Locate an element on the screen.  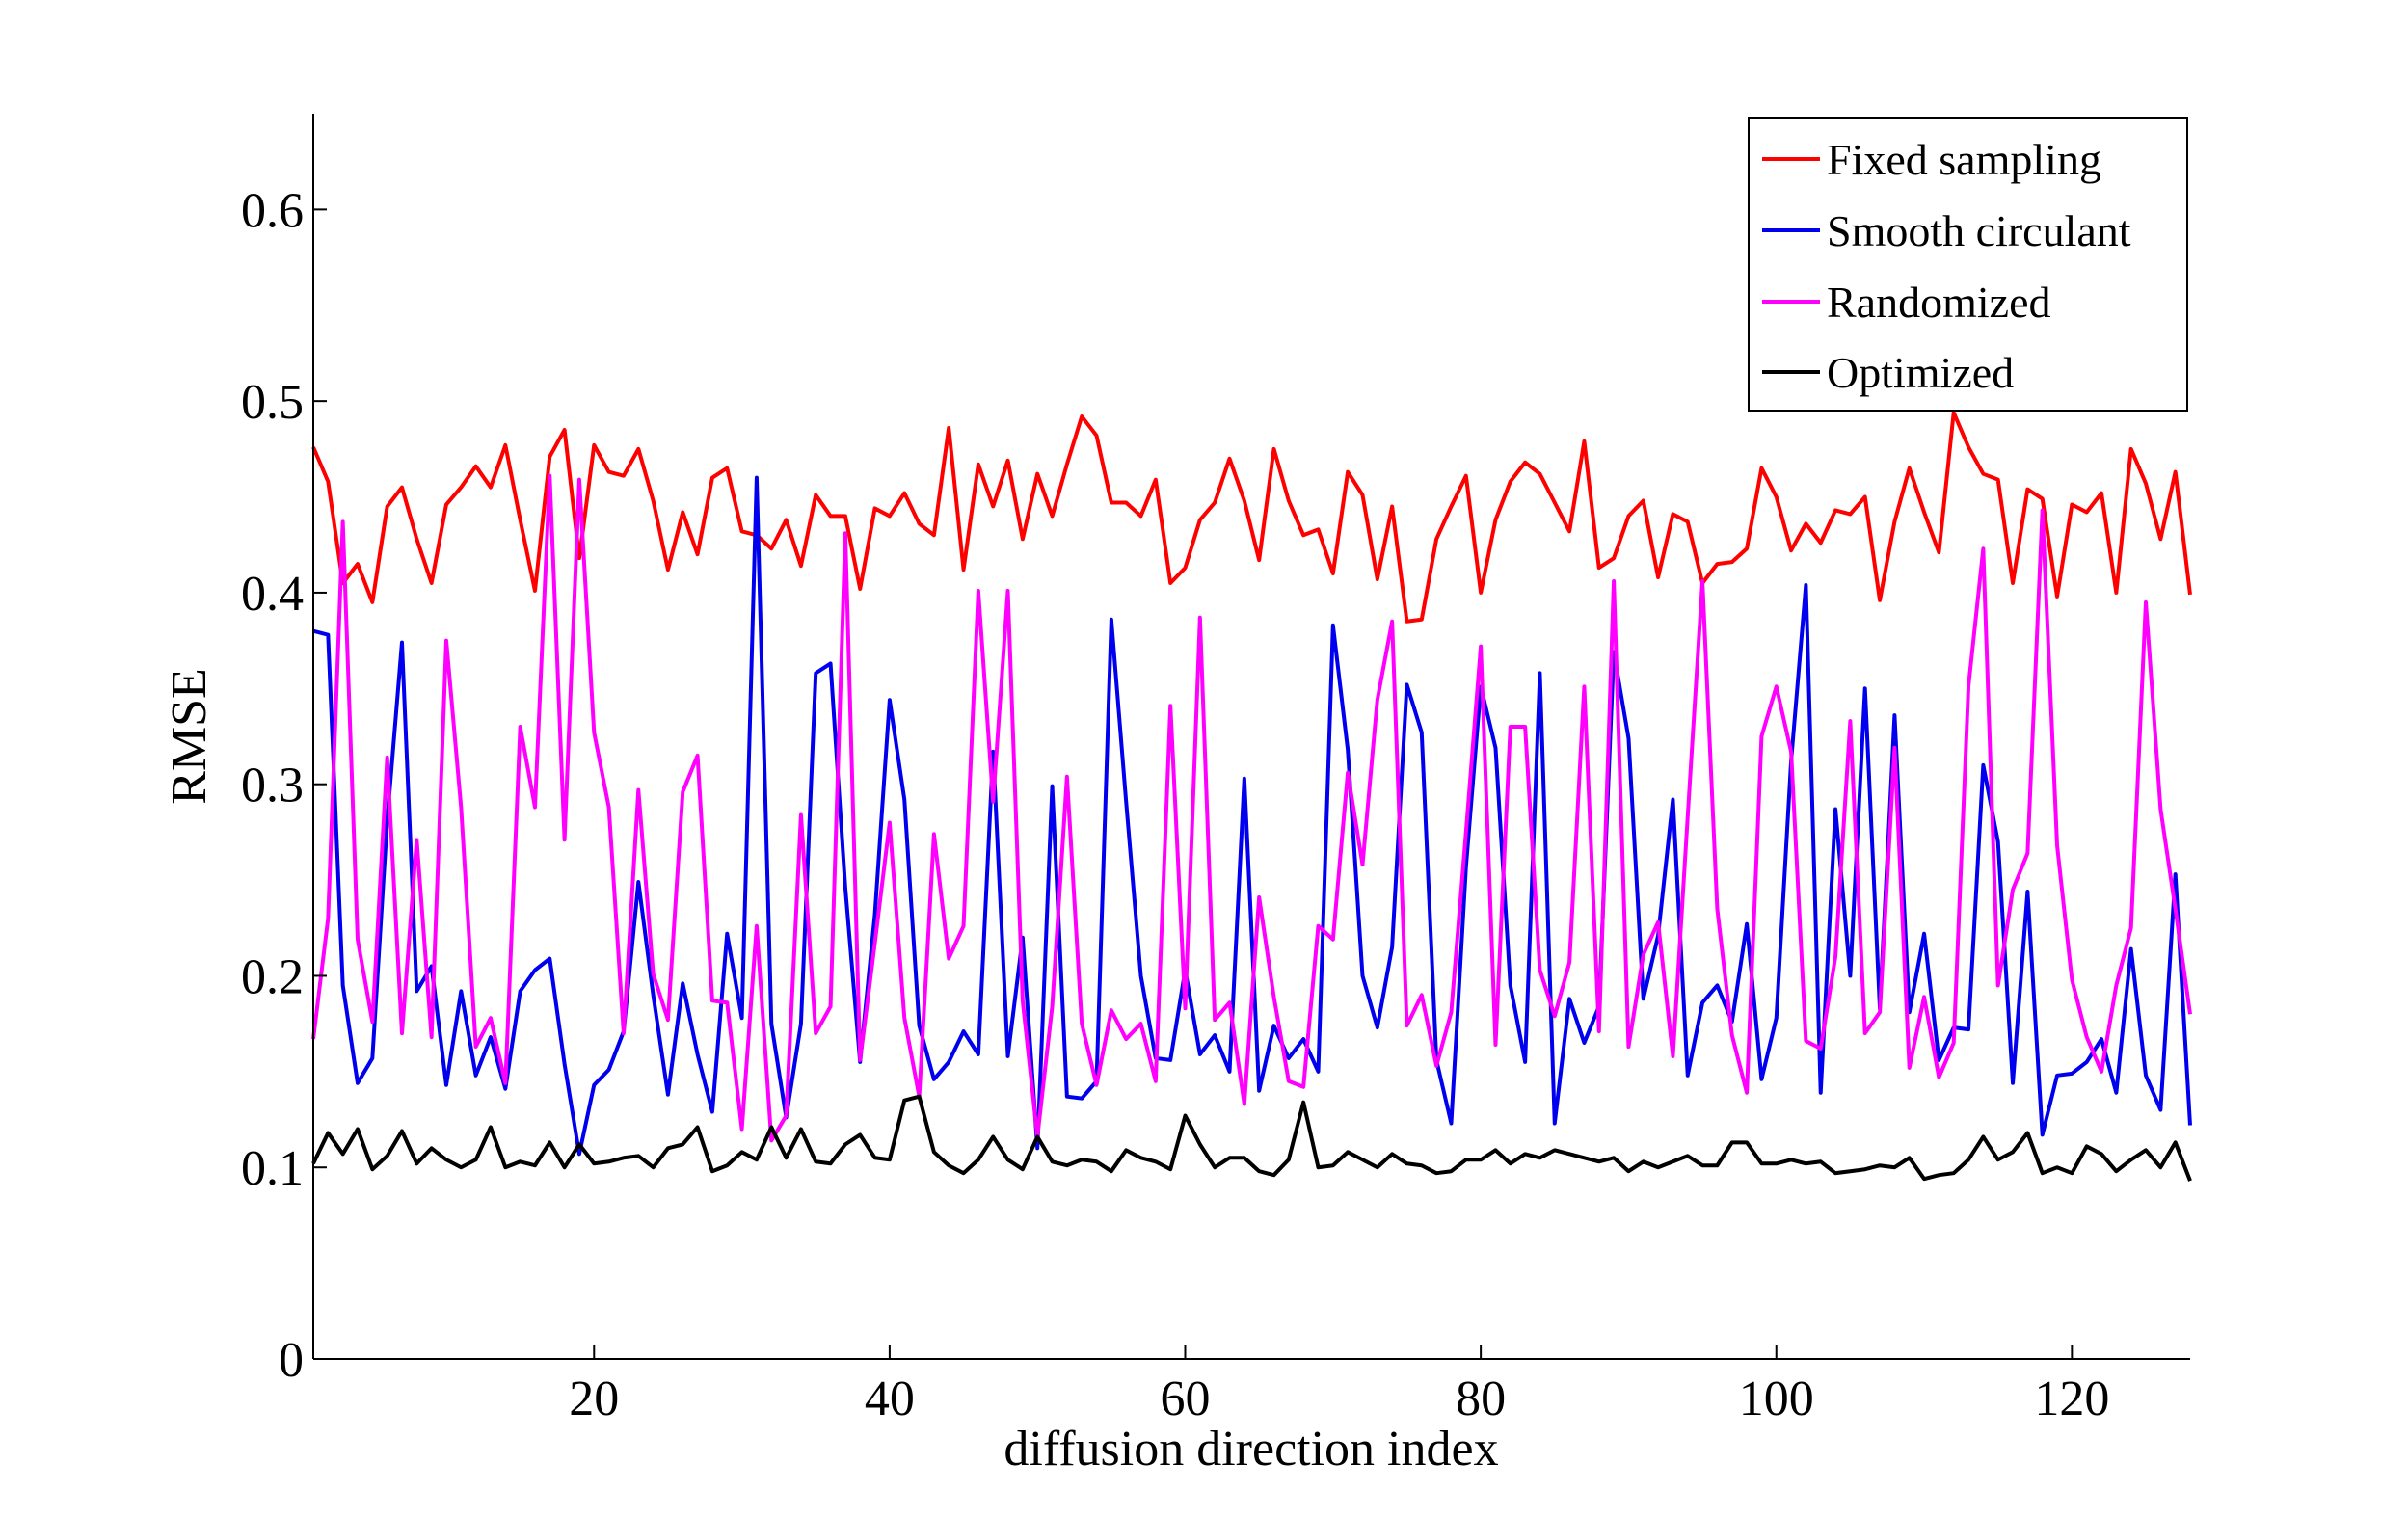
x-tick-label: 80 is located at coordinates (1481, 1399).